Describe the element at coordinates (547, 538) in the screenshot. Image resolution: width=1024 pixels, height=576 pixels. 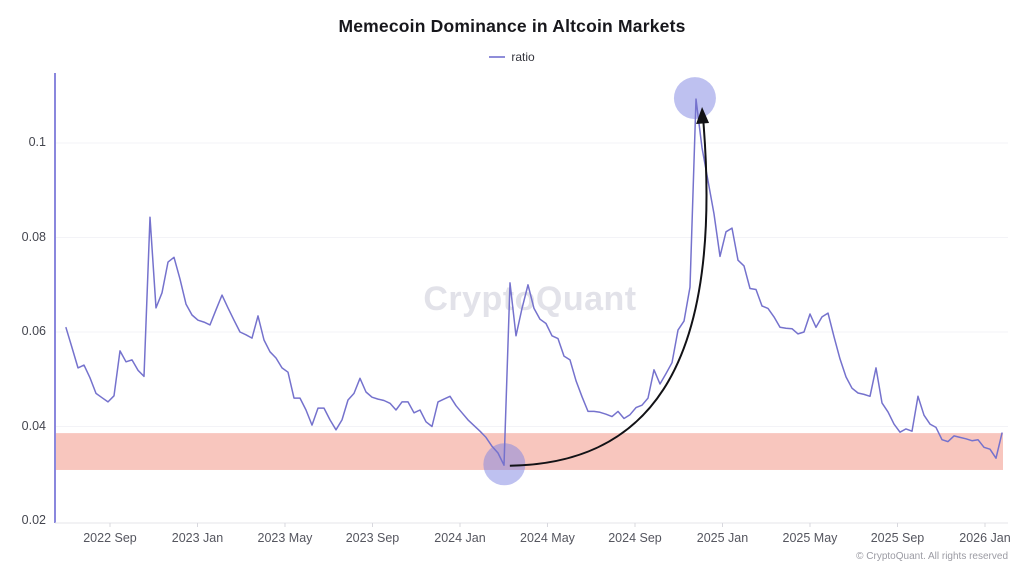
I see `x-tick-label: 2024 May` at that location.